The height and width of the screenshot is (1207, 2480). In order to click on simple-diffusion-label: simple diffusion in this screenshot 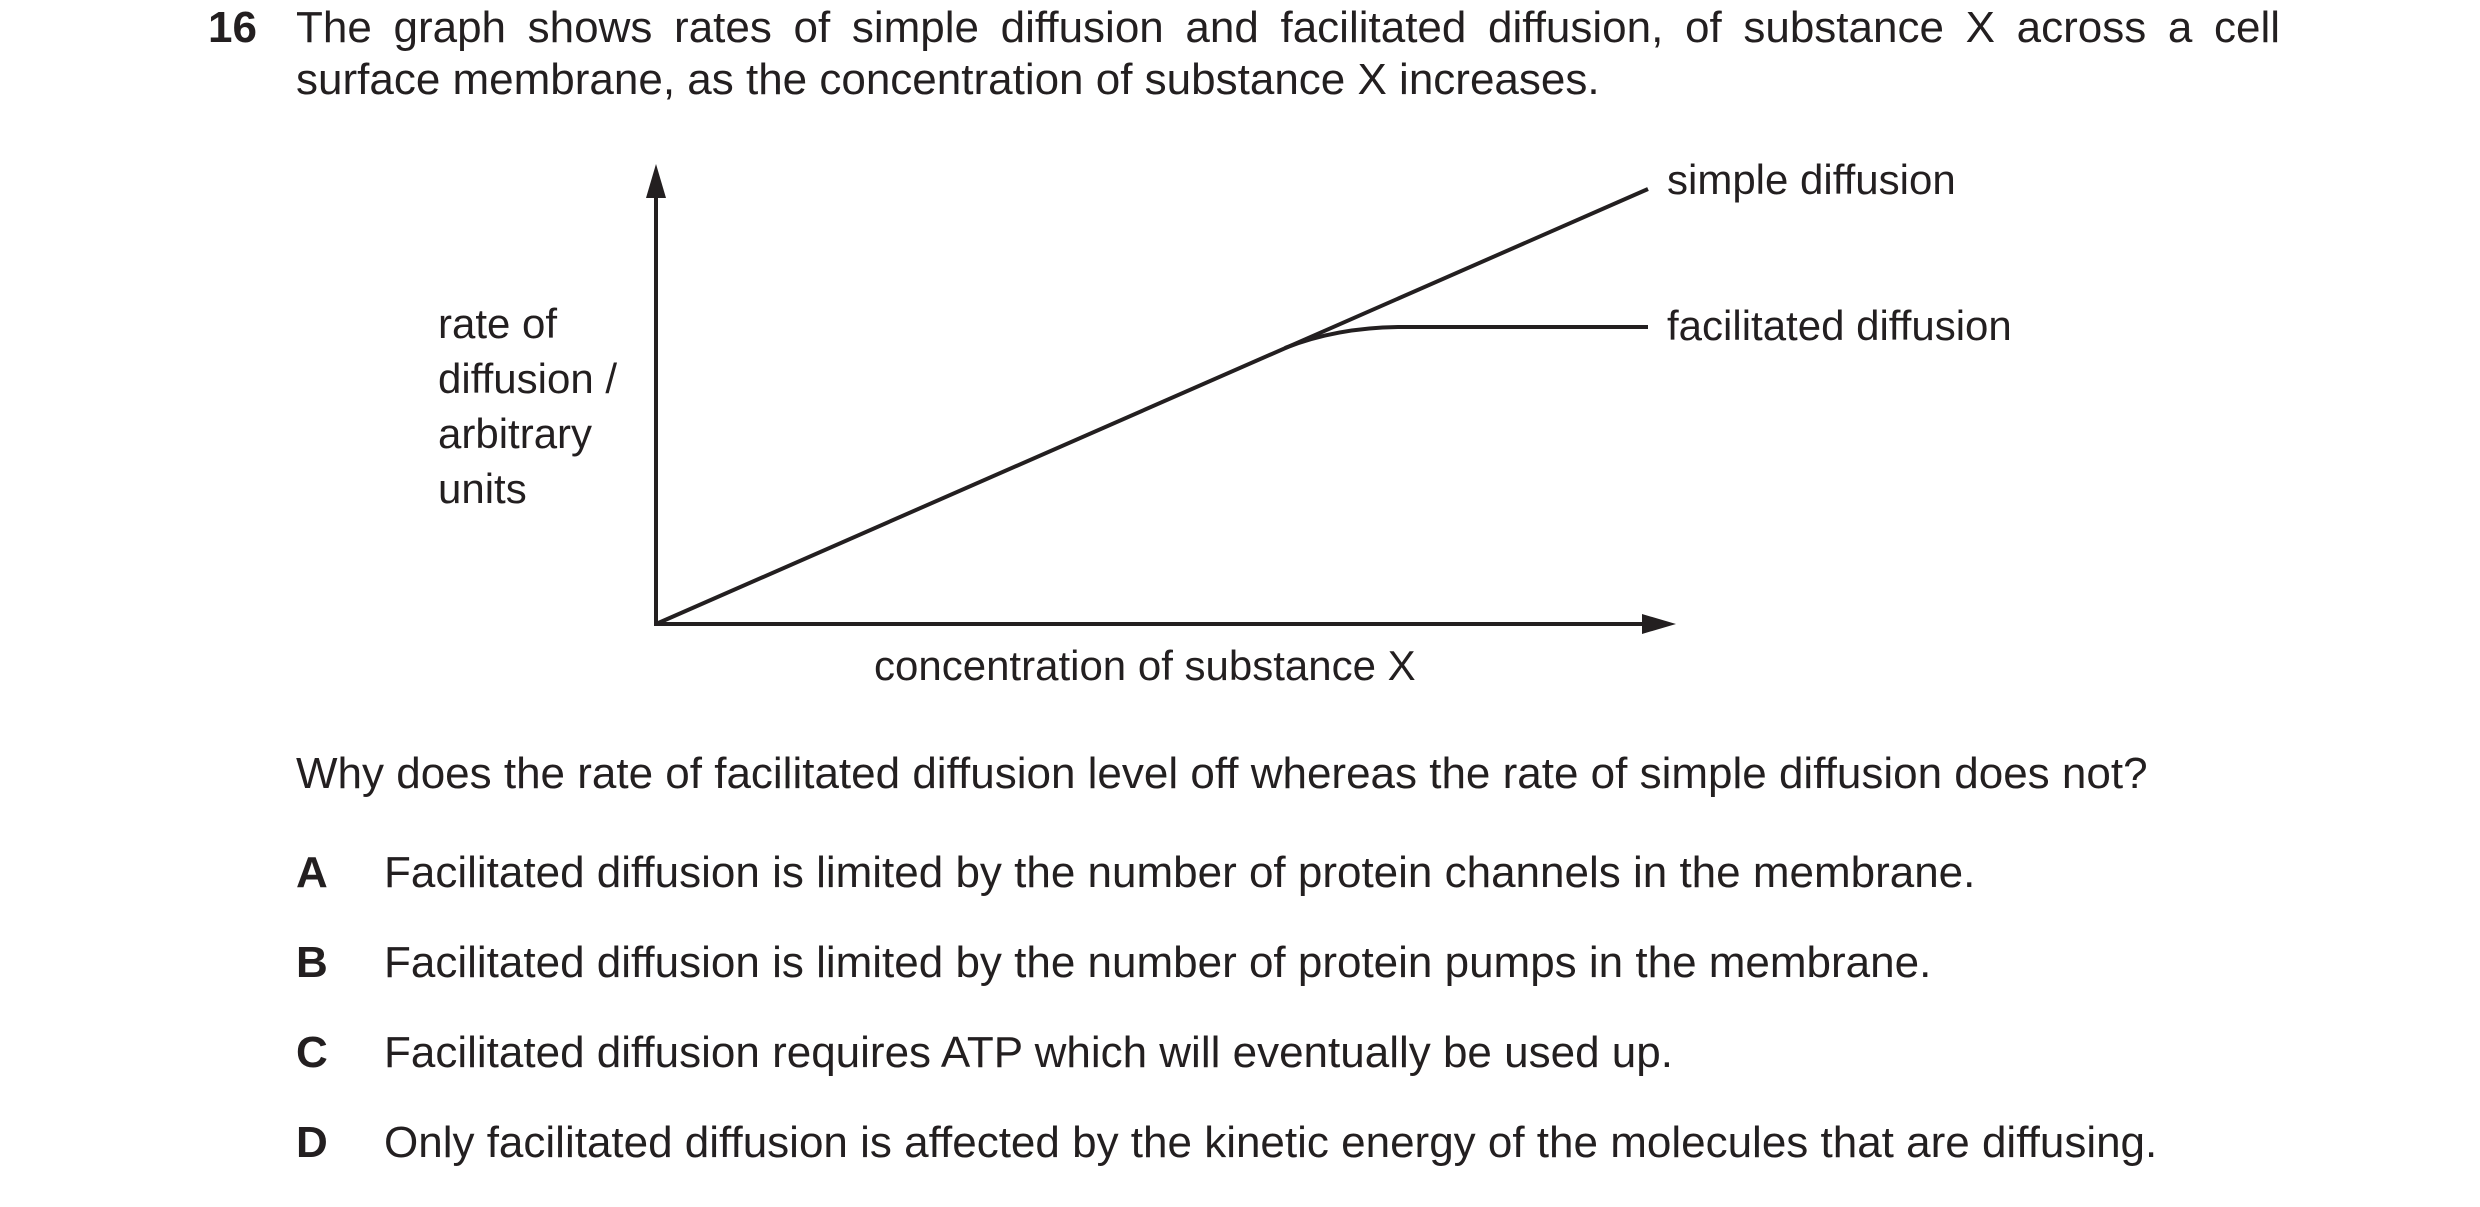, I will do `click(1811, 179)`.